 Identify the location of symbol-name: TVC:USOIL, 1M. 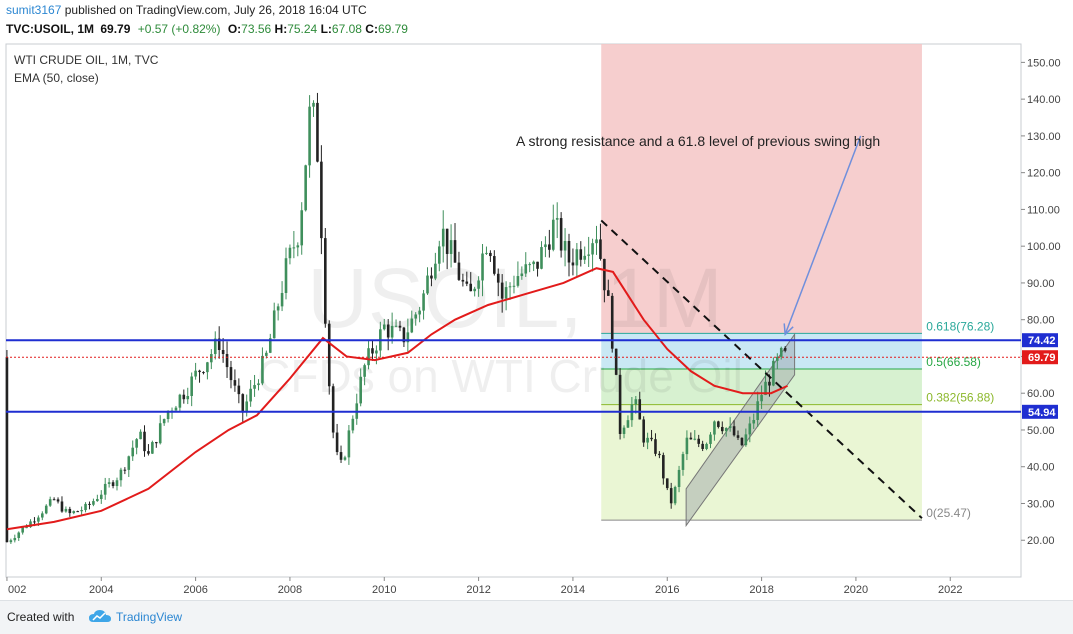
(50, 29).